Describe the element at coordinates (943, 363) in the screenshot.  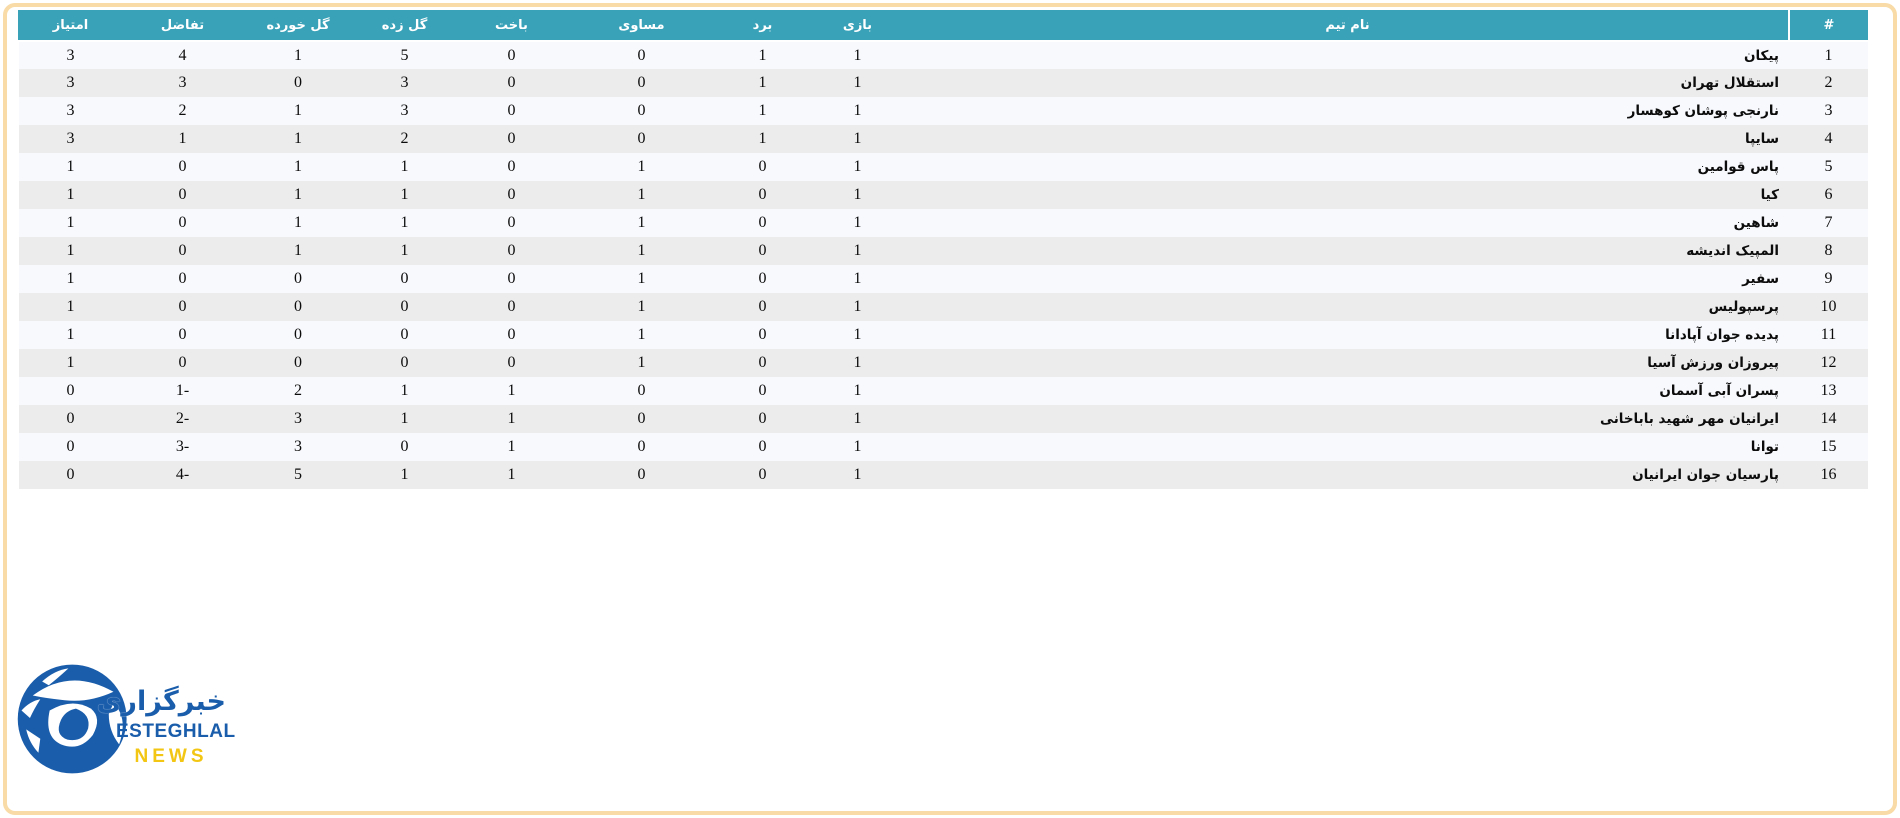
I see `table-row: 12 پیروزان ورزش آسیا 1 0 1 0 0 0 0 1` at that location.